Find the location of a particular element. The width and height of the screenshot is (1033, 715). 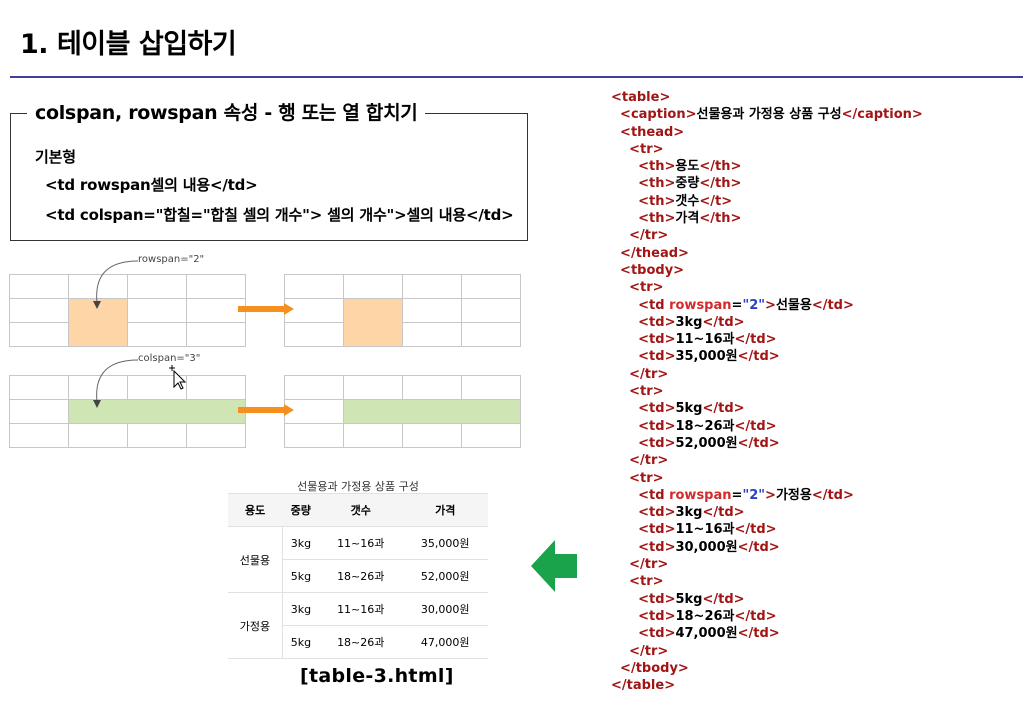

title-divider is located at coordinates (516, 77).